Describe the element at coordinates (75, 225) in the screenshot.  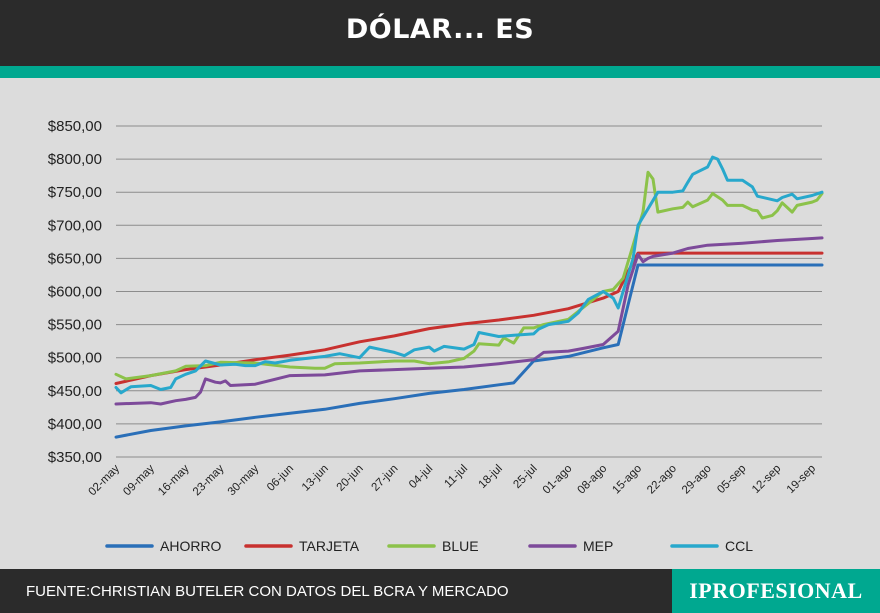
I see `y-tick-label: $700,00` at that location.